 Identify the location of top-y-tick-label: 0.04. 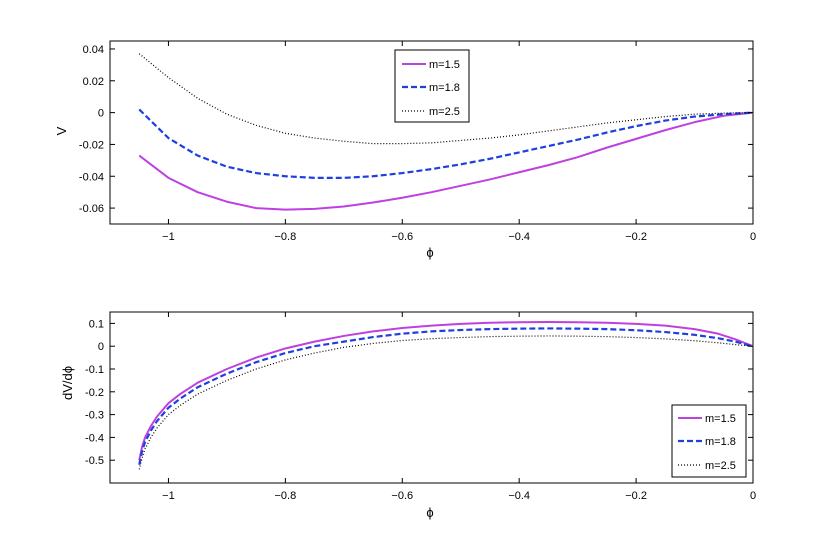
(93, 50).